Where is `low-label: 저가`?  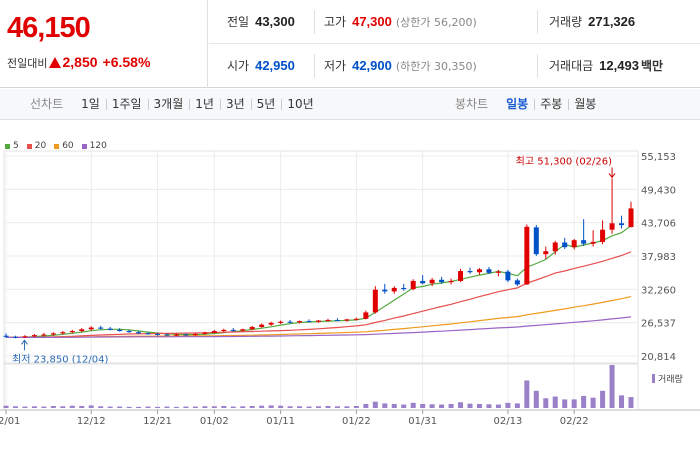
low-label: 저가 is located at coordinates (335, 66).